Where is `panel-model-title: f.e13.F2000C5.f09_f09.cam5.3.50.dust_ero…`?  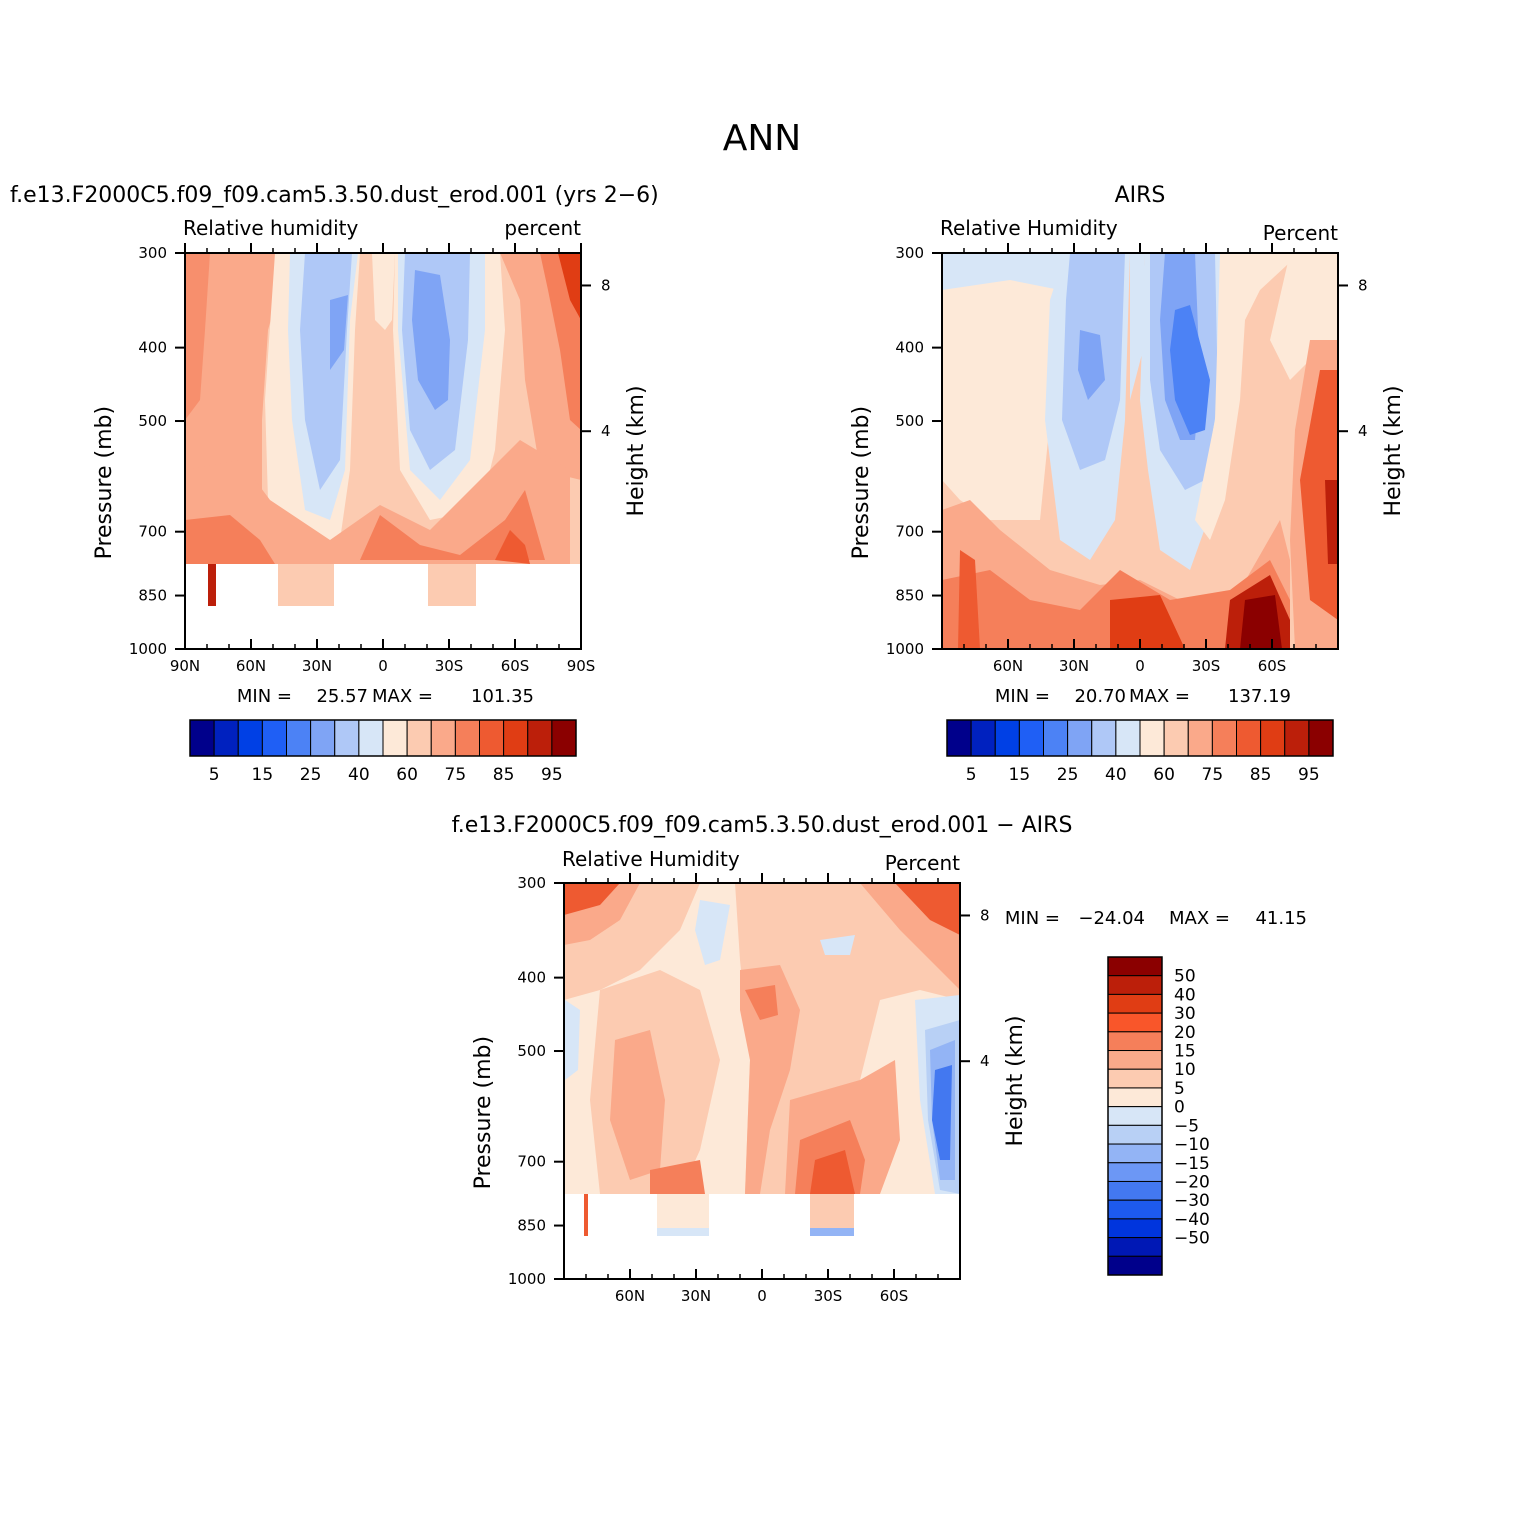 panel-model-title: f.e13.F2000C5.f09_f09.cam5.3.50.dust_ero… is located at coordinates (334, 195).